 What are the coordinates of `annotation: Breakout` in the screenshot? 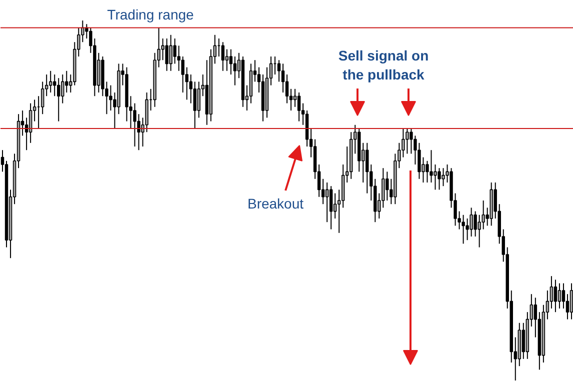 It's located at (275, 204).